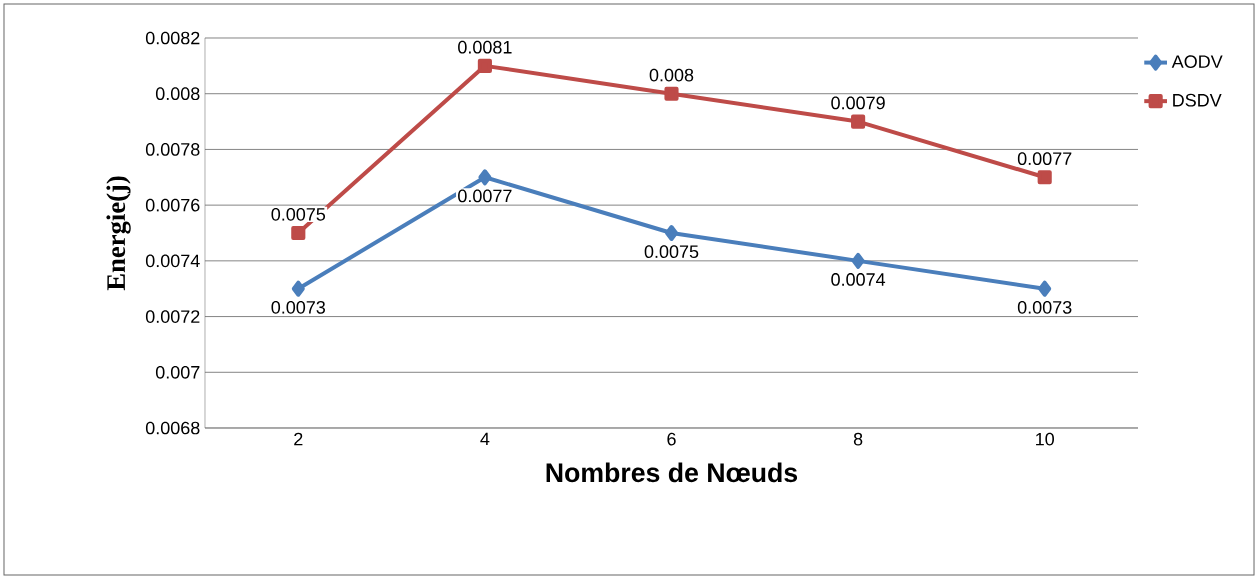 The width and height of the screenshot is (1258, 579). I want to click on data-label: 0.008, so click(671, 75).